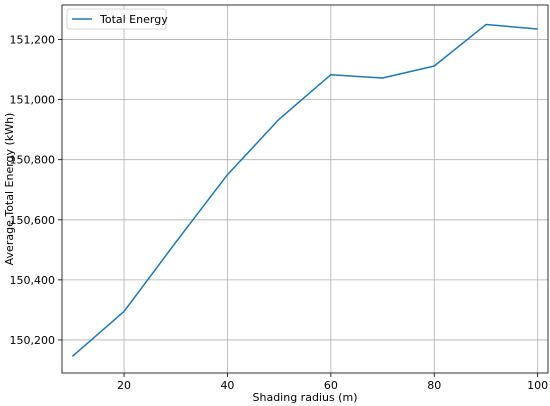  Describe the element at coordinates (305, 397) in the screenshot. I see `x-axis-label: Shading radius (m)` at that location.